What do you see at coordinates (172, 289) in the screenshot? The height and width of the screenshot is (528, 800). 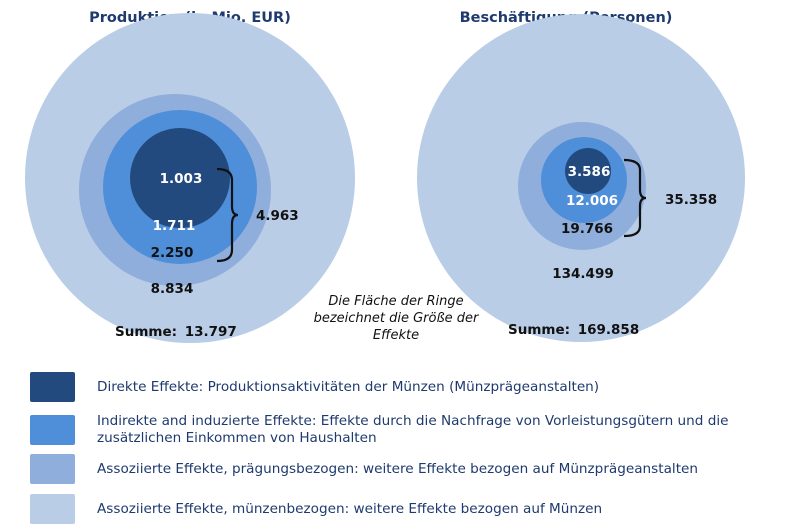 I see `value-label-money-assoc: 8.834` at bounding box center [172, 289].